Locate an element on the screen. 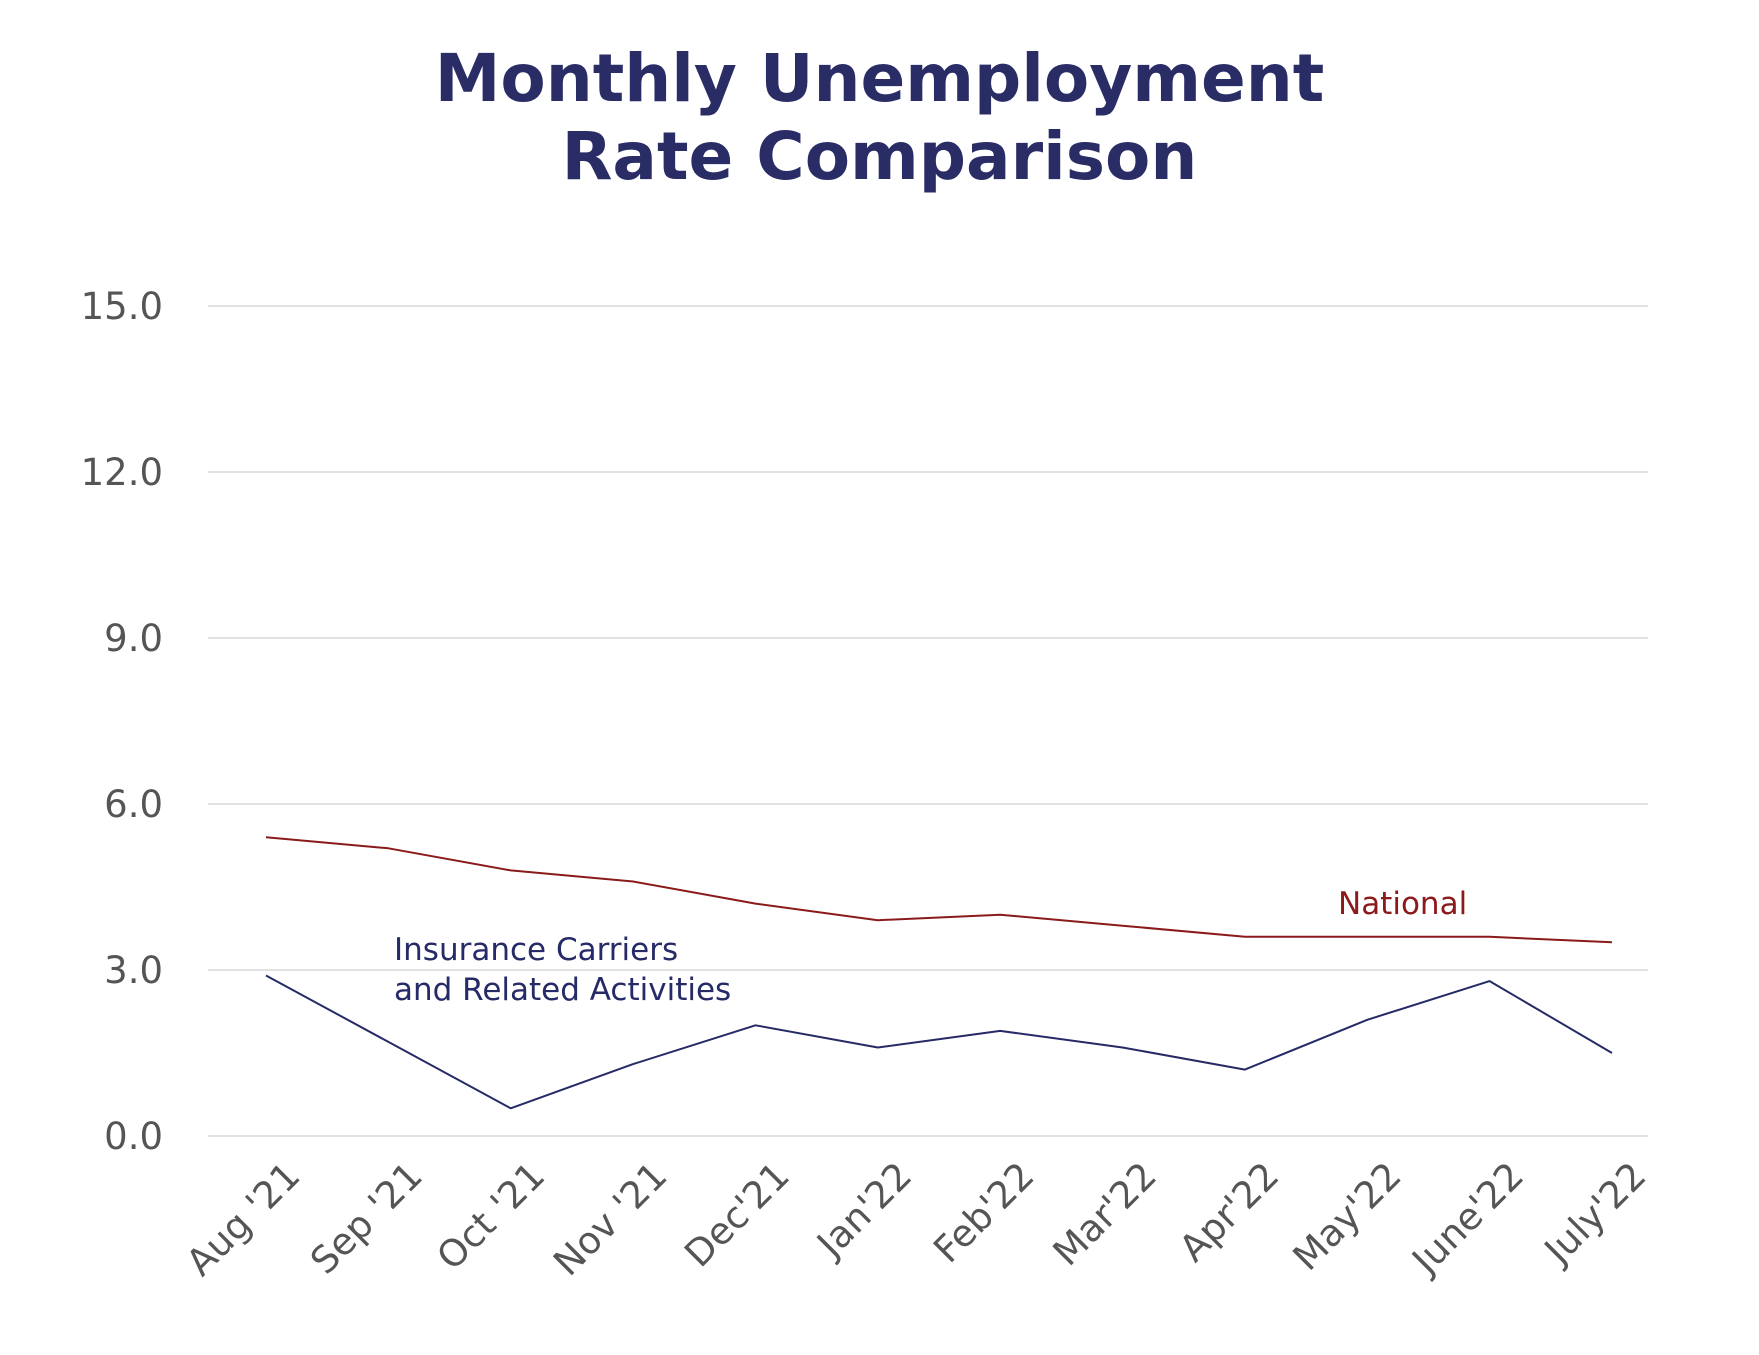  series-label-insurance: Insurance Carriers is located at coordinates (536, 950).